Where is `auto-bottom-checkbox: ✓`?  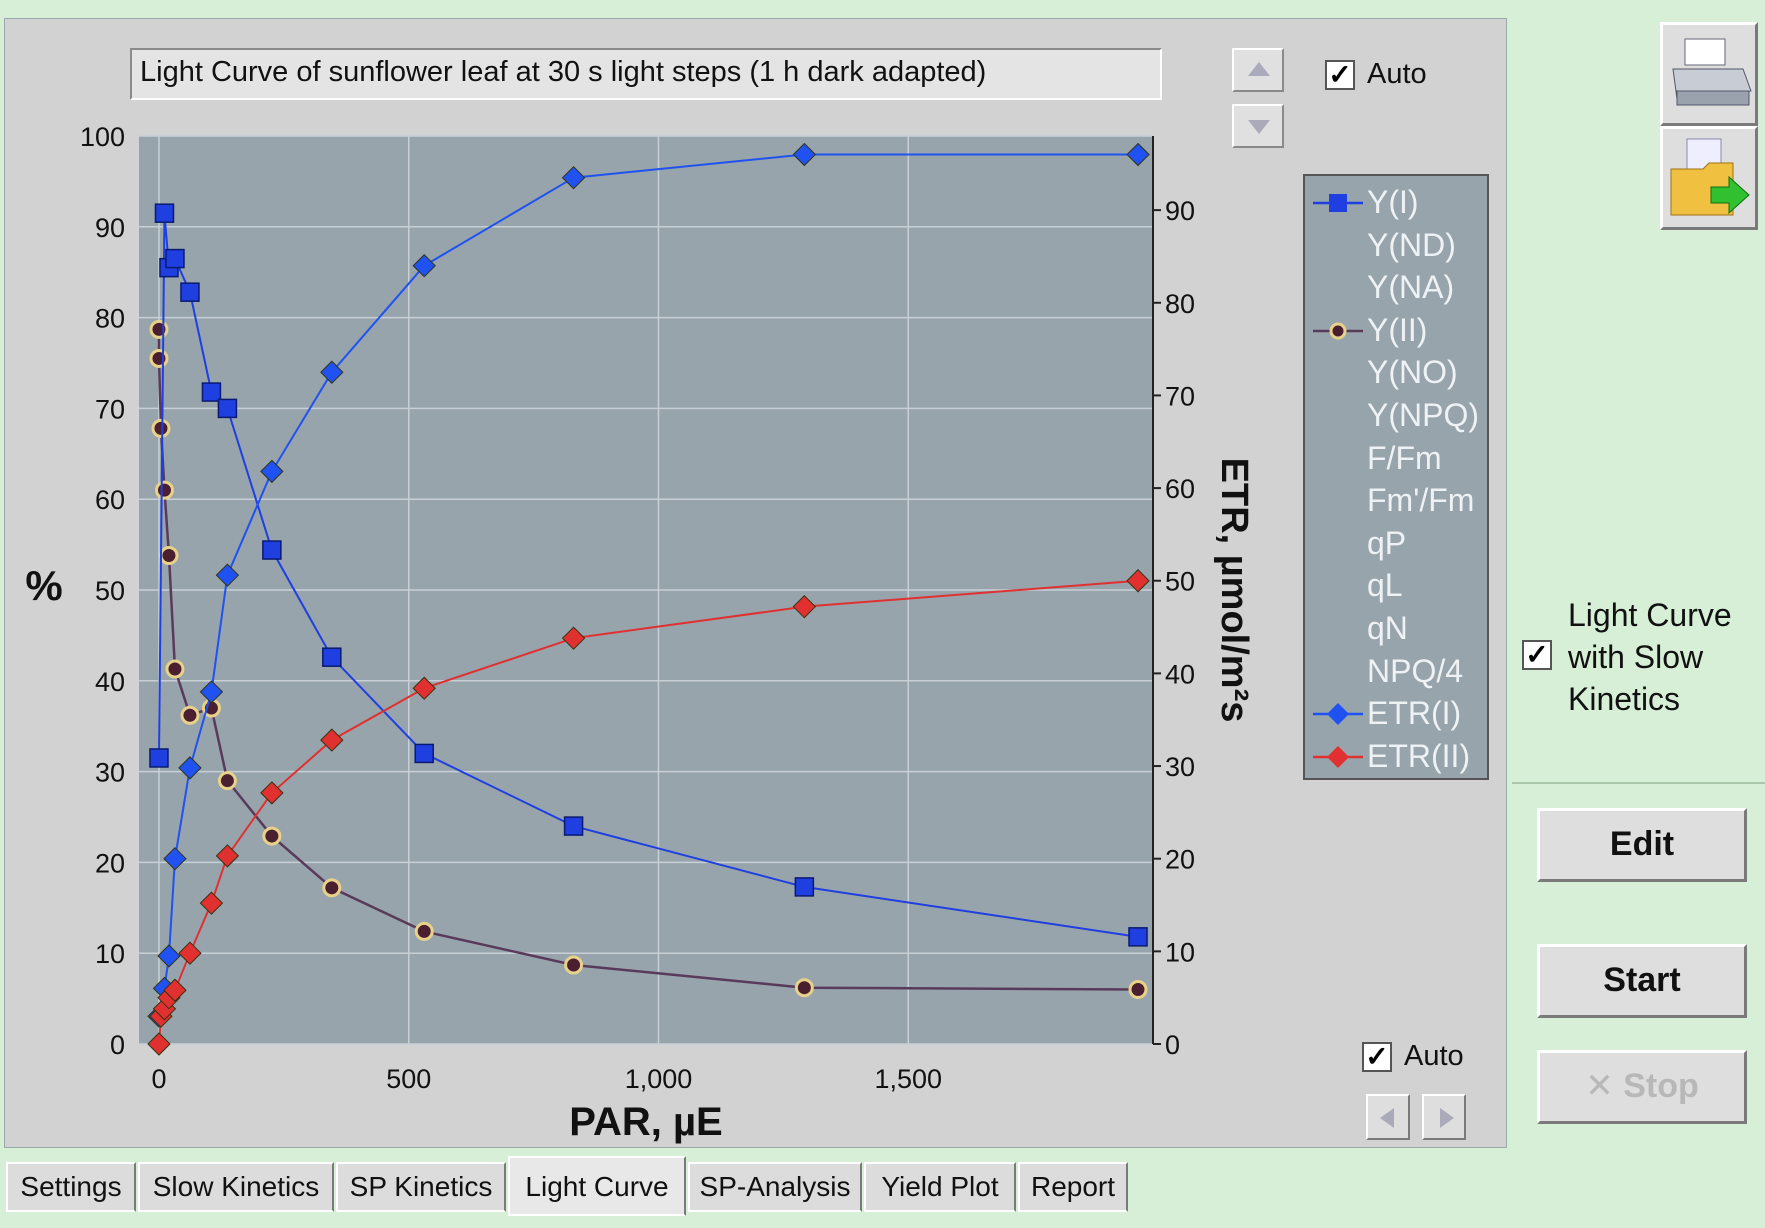
auto-bottom-checkbox: ✓ is located at coordinates (1377, 1056).